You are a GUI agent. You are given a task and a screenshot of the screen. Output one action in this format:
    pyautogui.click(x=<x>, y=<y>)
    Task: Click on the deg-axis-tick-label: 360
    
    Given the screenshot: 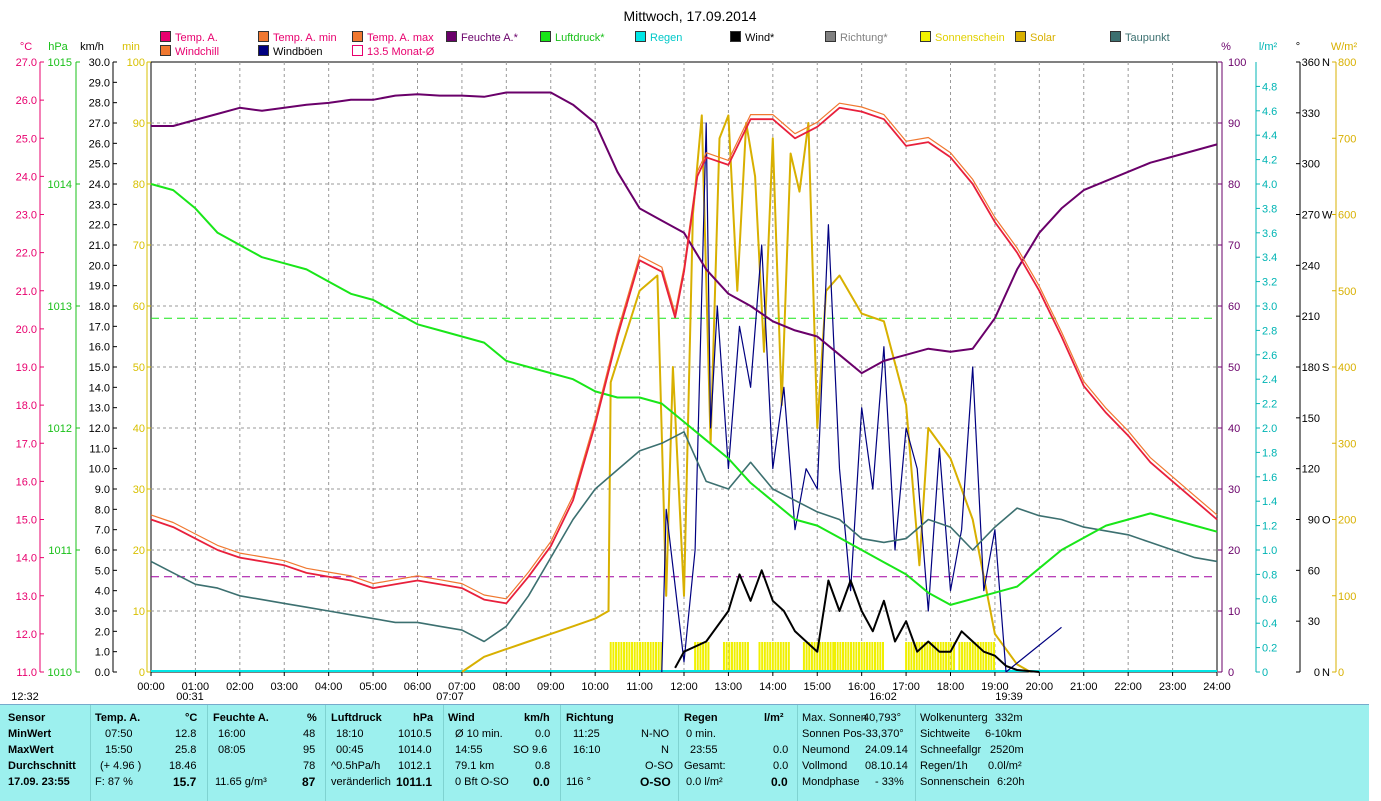 What is the action you would take?
    pyautogui.click(x=1311, y=63)
    